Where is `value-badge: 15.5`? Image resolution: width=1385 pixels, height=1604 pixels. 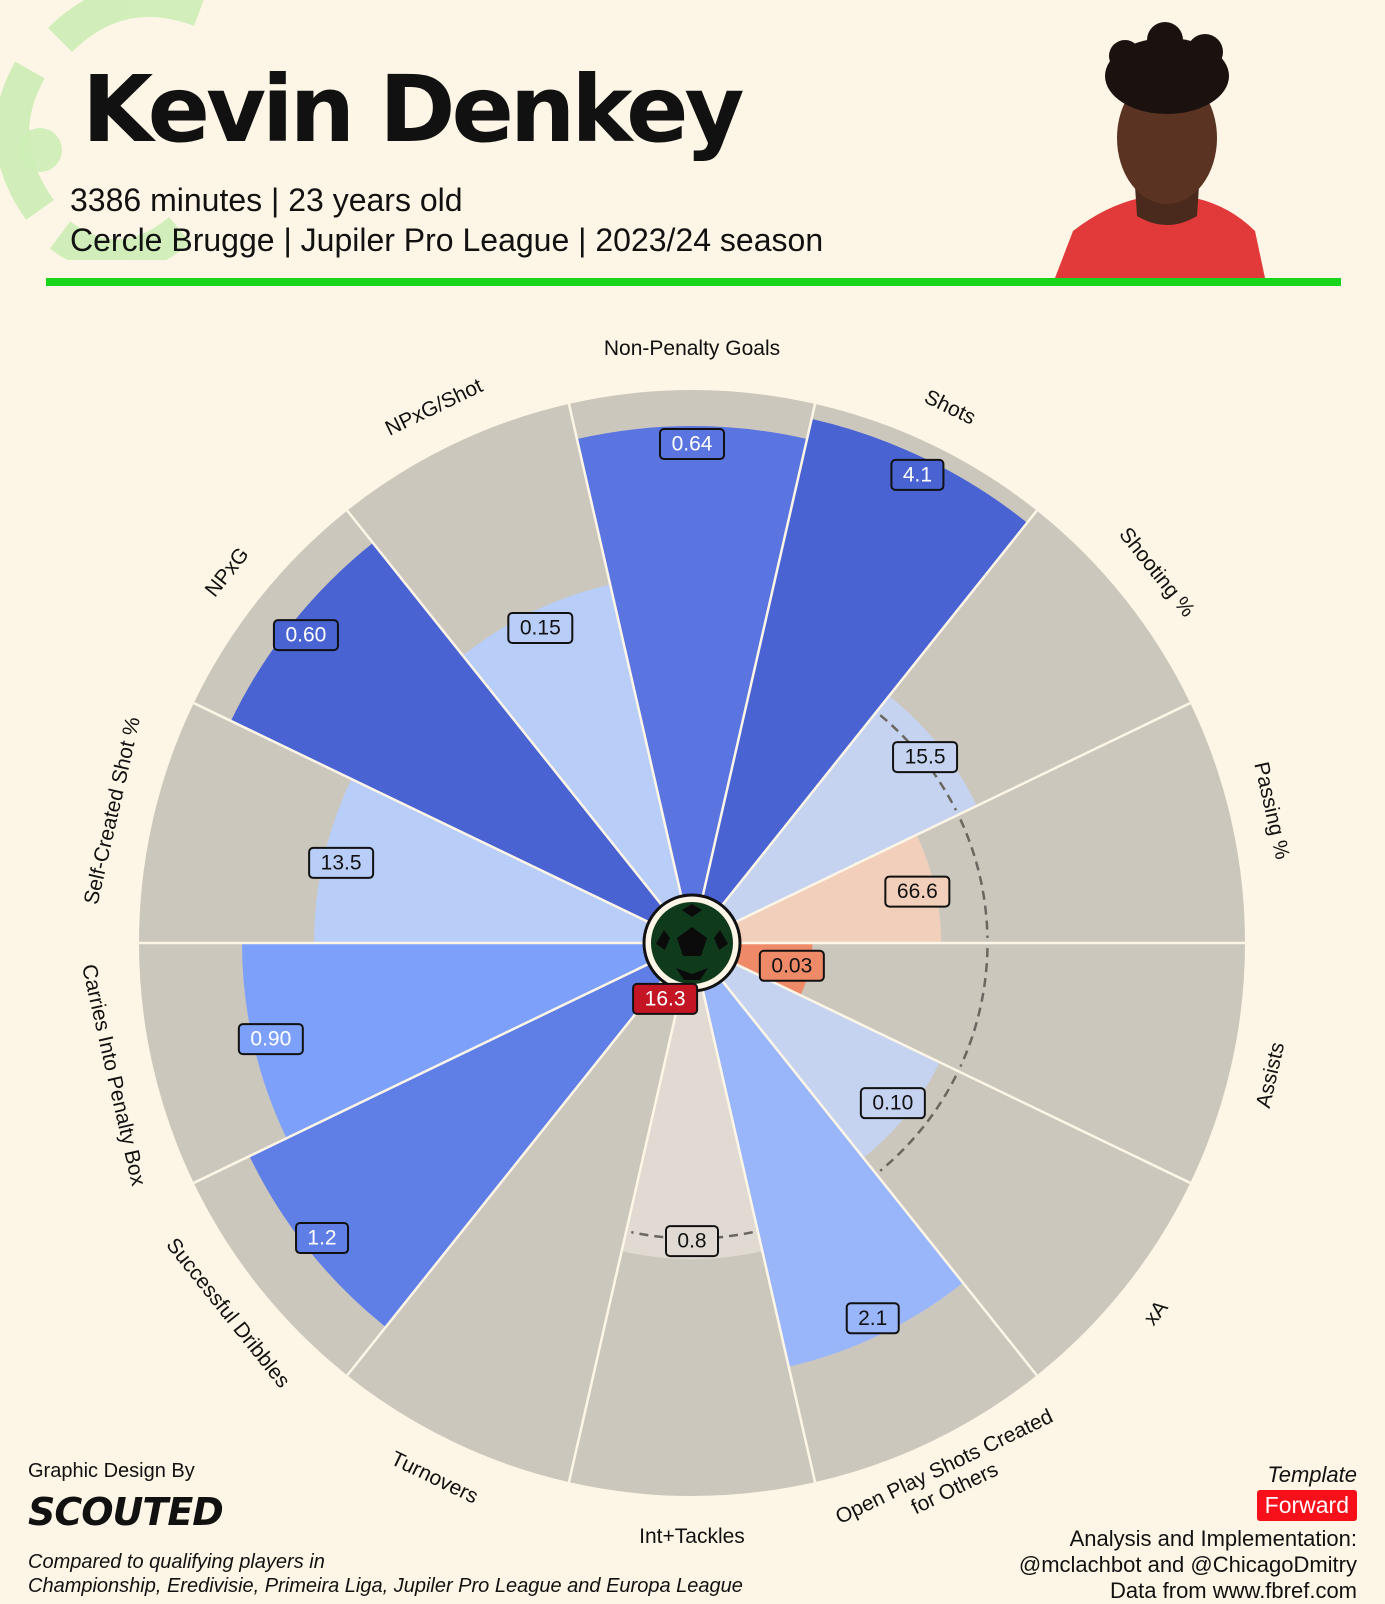 value-badge: 15.5 is located at coordinates (925, 757).